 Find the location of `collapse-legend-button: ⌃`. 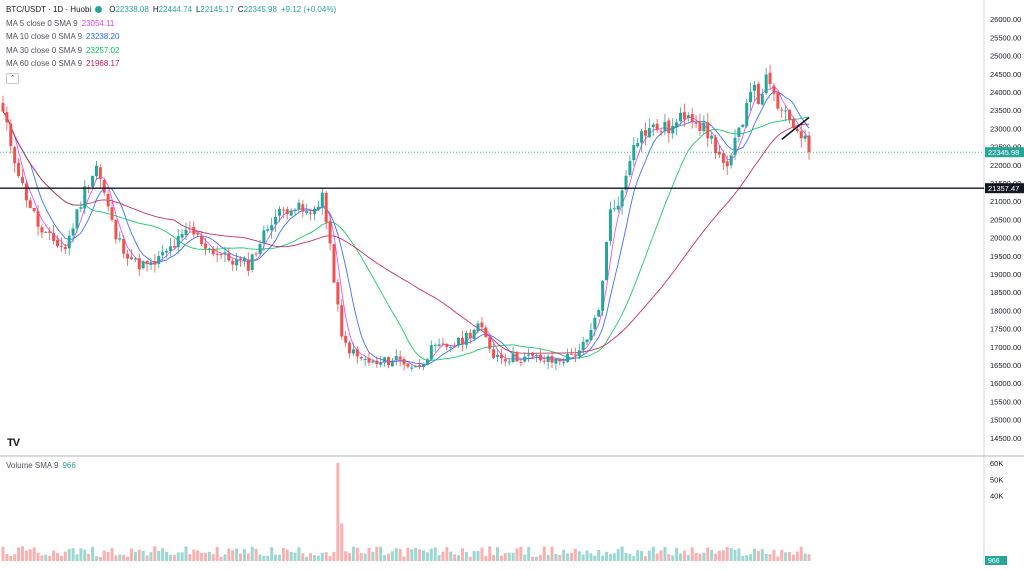

collapse-legend-button: ⌃ is located at coordinates (12, 78).